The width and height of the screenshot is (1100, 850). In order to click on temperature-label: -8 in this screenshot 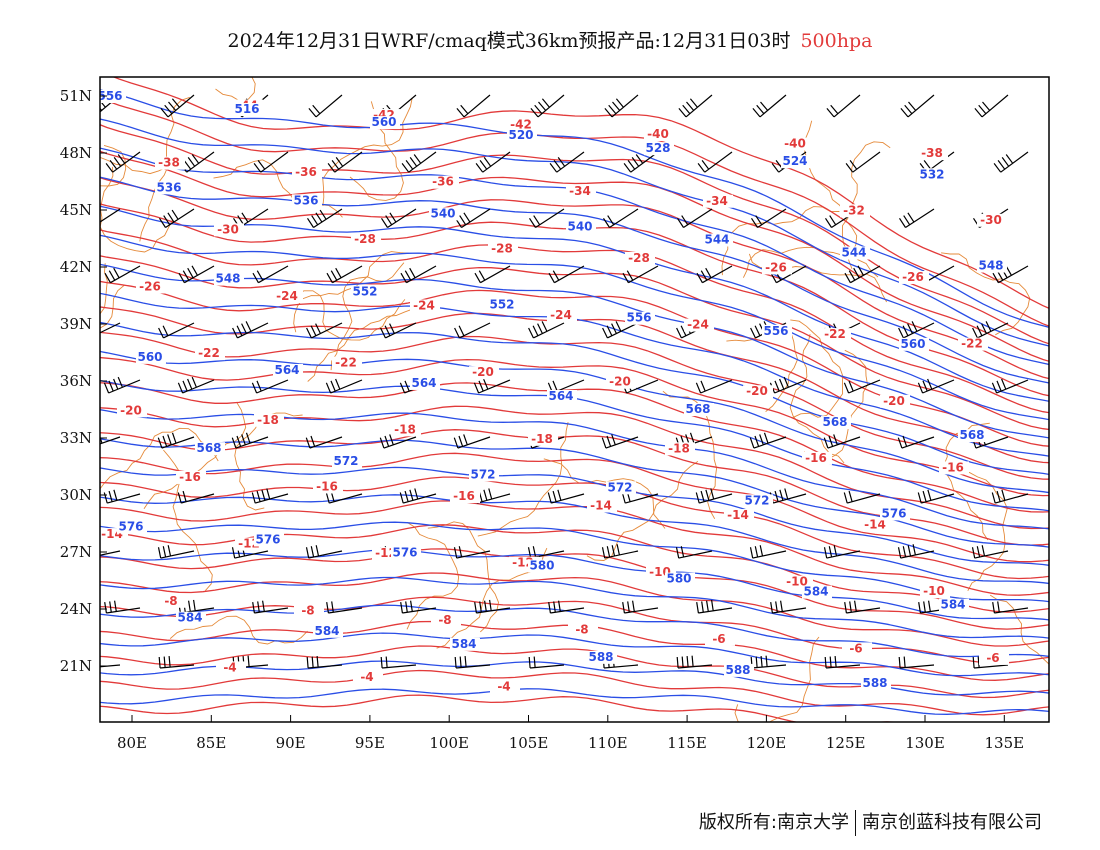, I will do `click(581, 629)`.